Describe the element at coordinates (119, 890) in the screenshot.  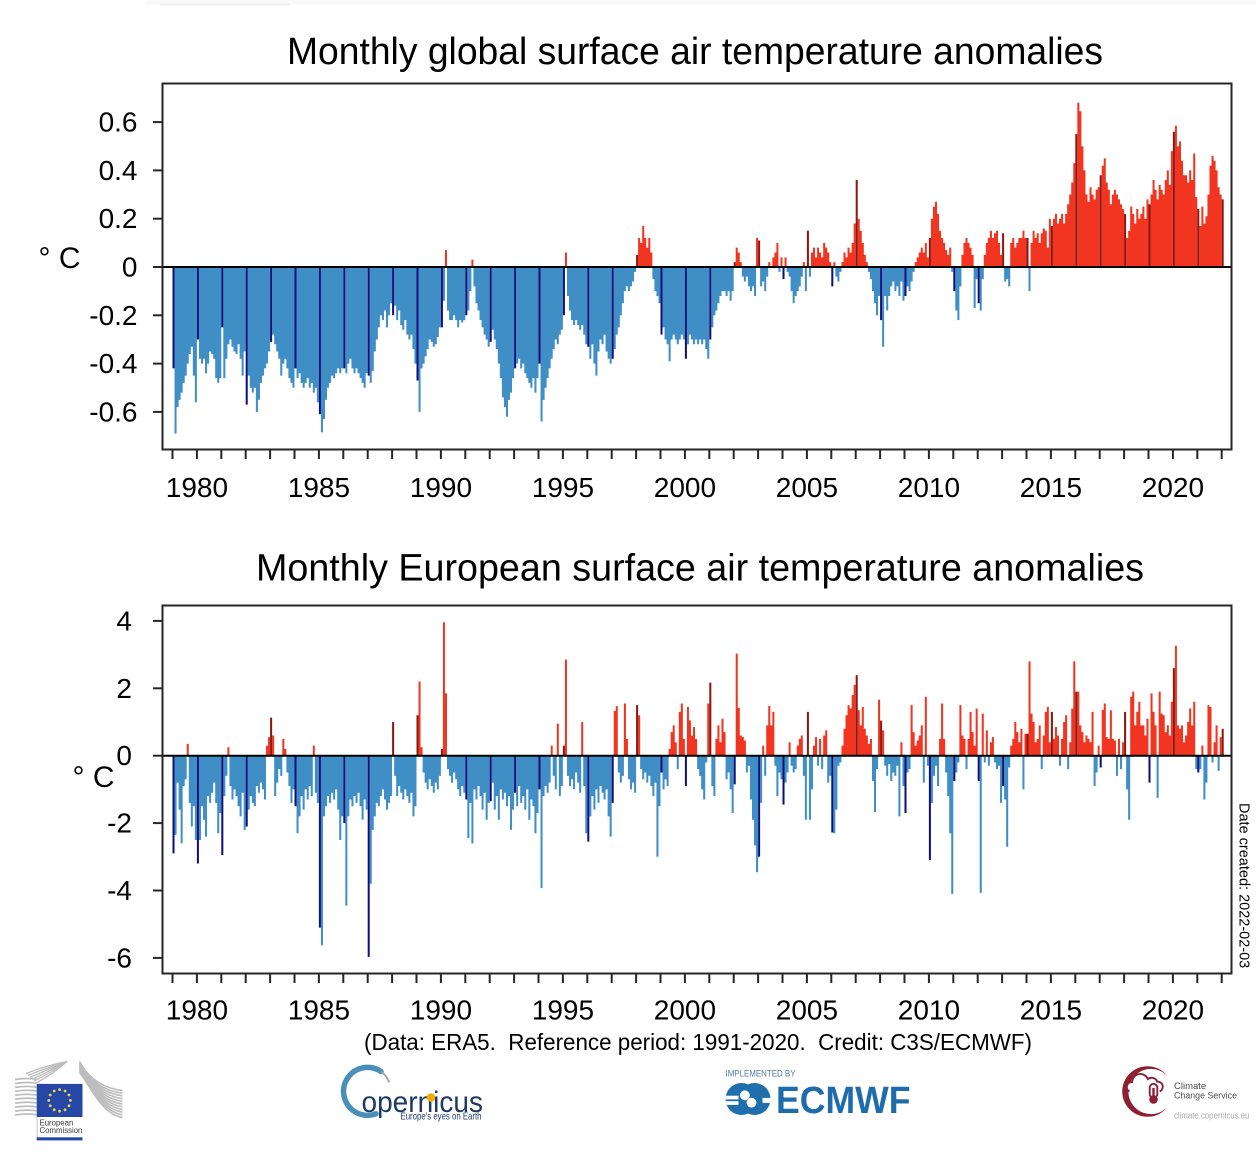
I see `svg-text: -4` at that location.